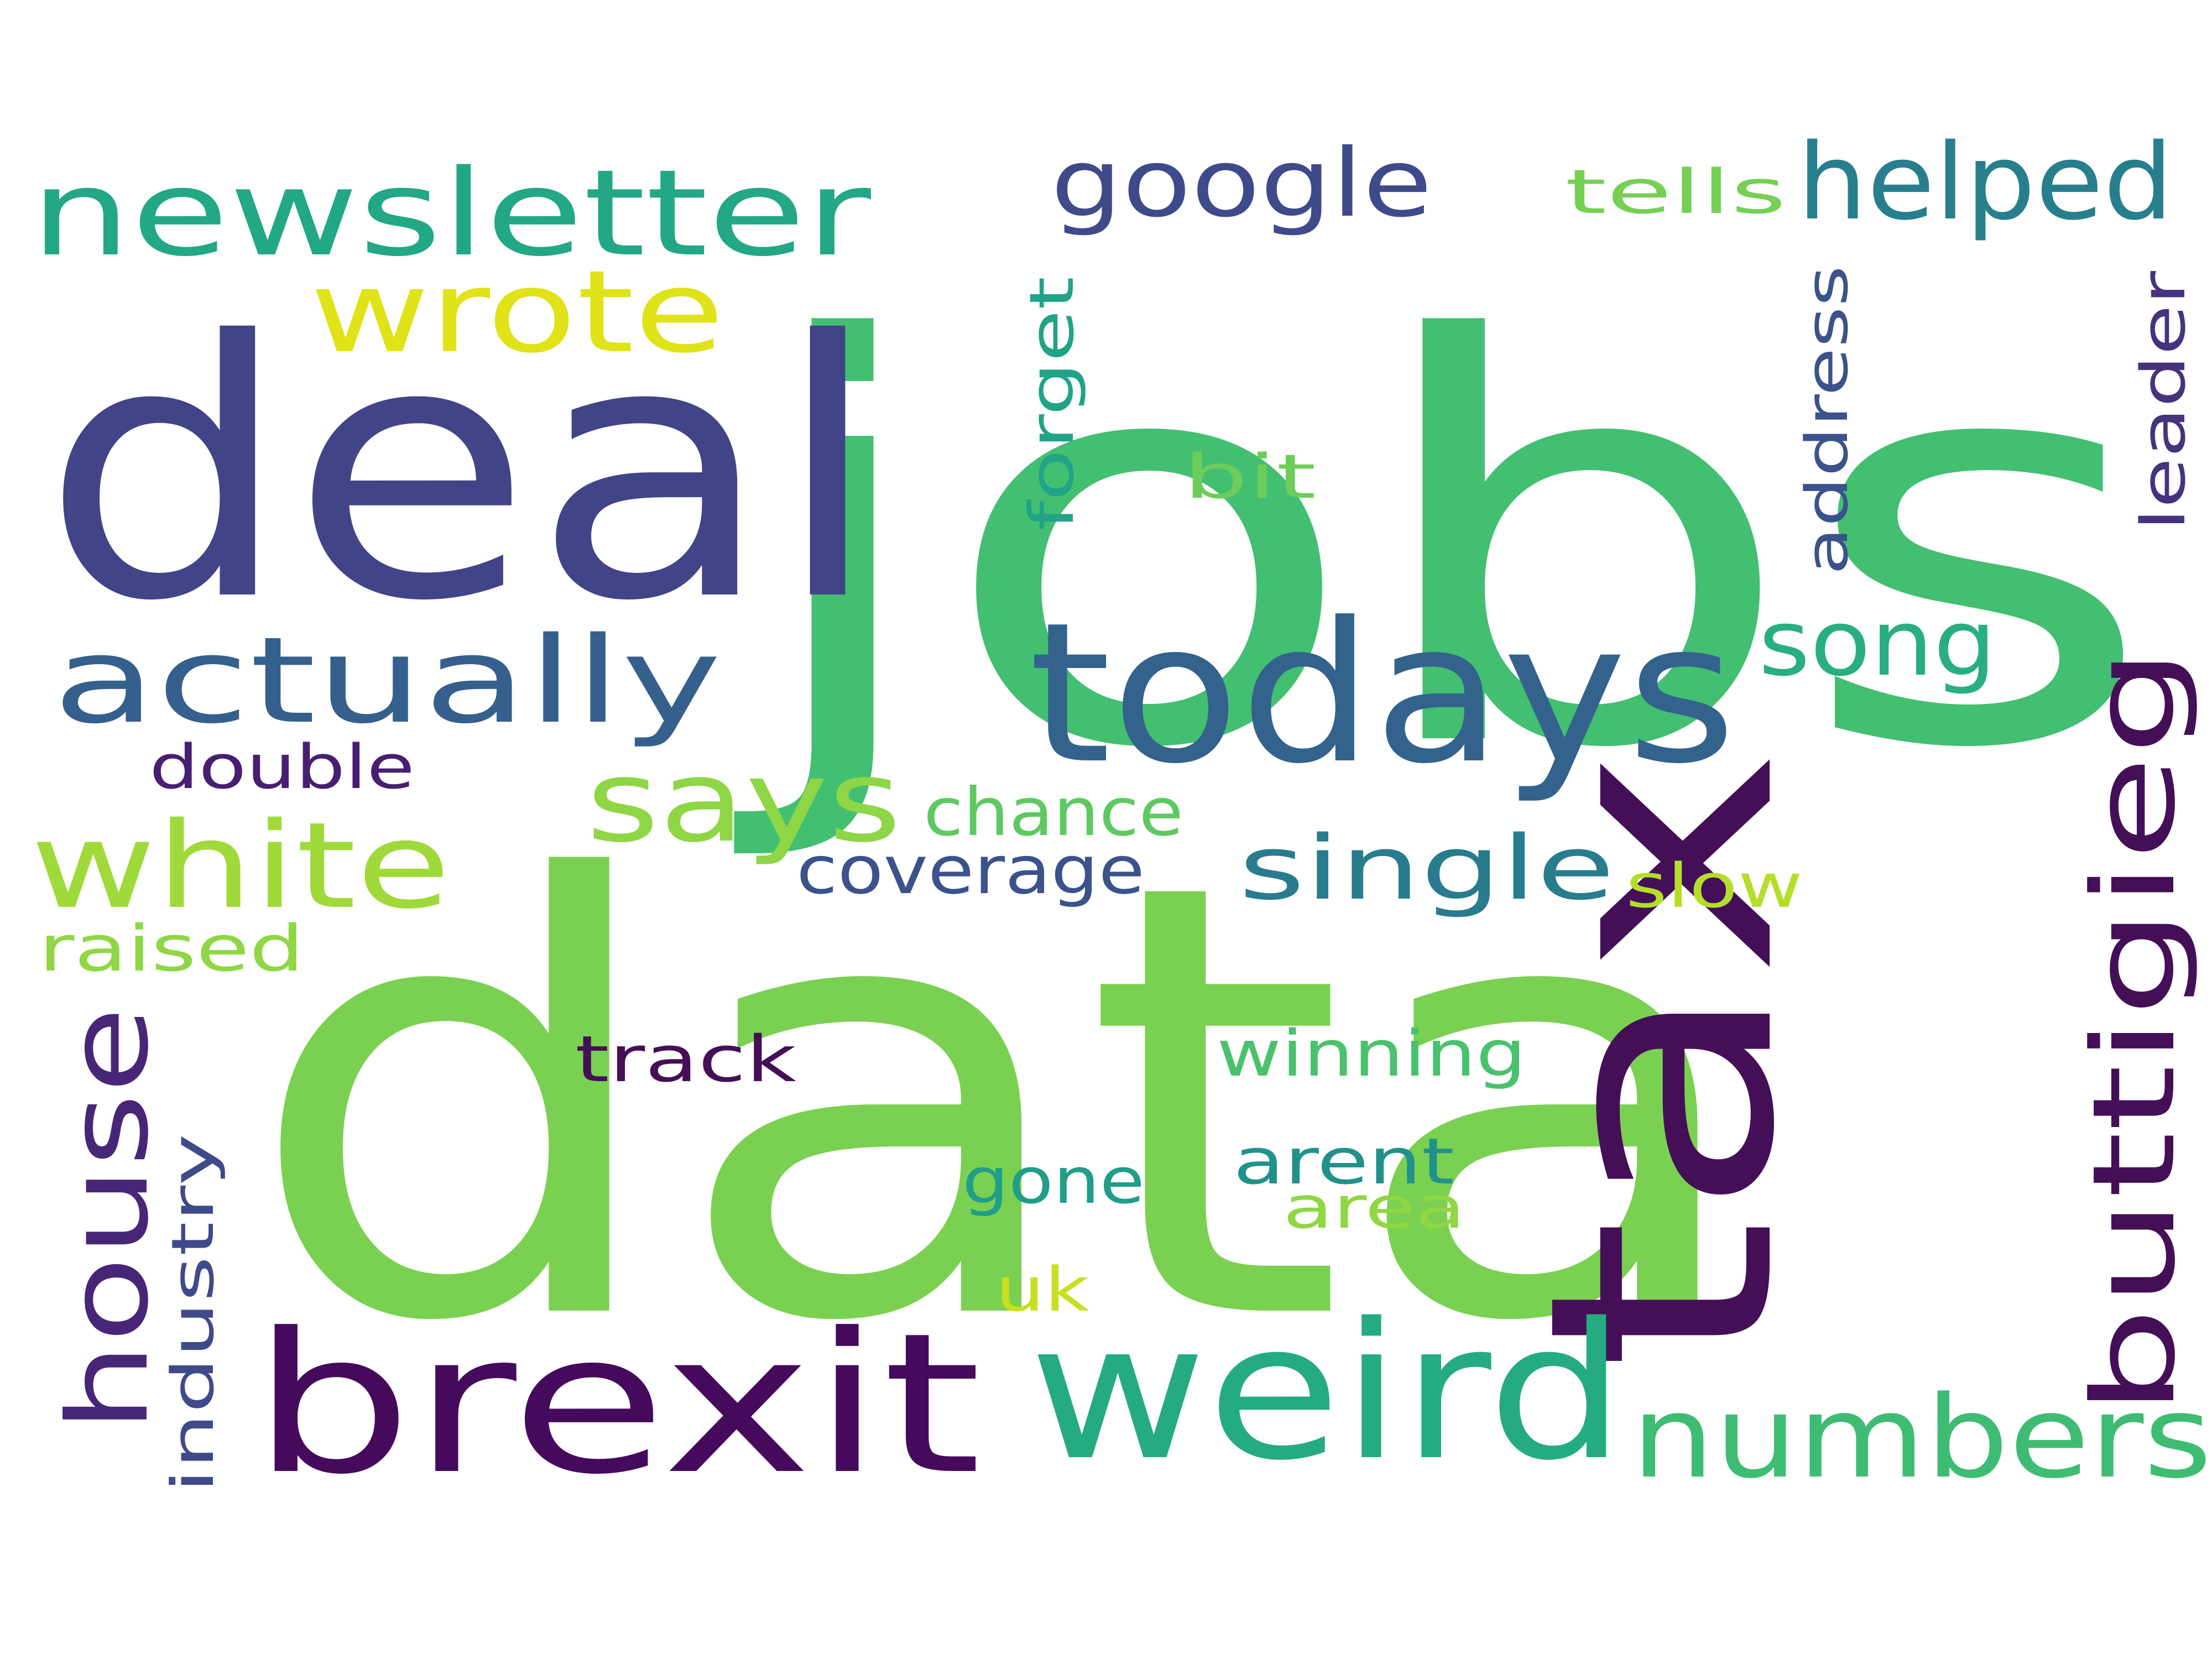  What do you see at coordinates (282, 767) in the screenshot?
I see `word-double: double` at bounding box center [282, 767].